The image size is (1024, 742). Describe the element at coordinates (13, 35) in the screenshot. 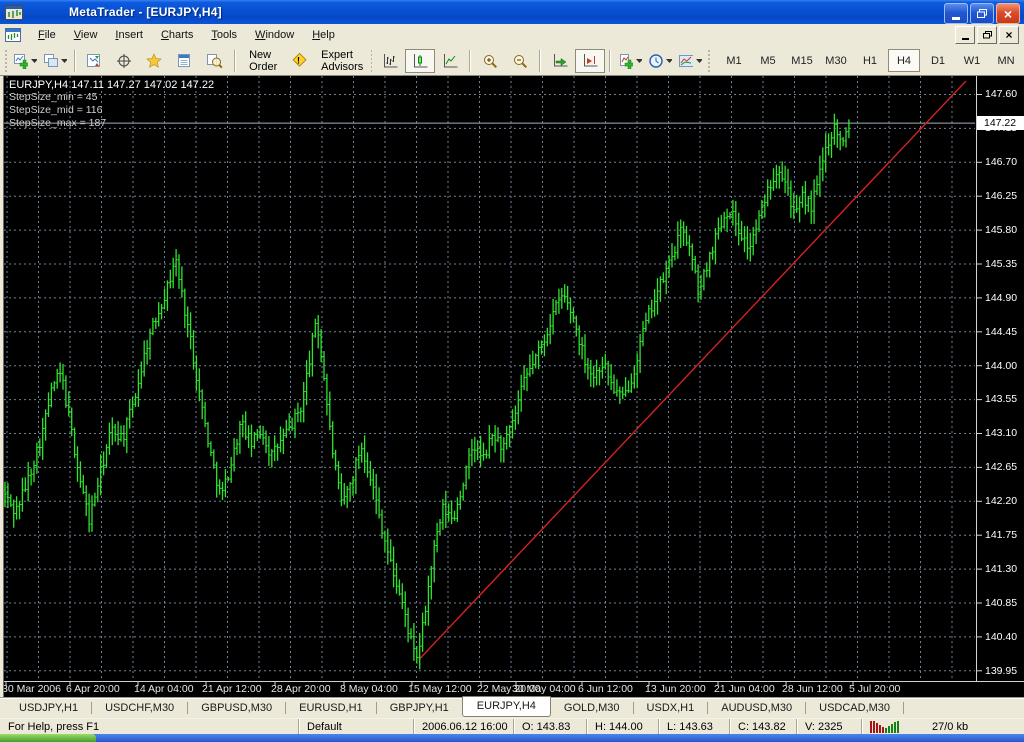

I see `chart-window-icon` at that location.